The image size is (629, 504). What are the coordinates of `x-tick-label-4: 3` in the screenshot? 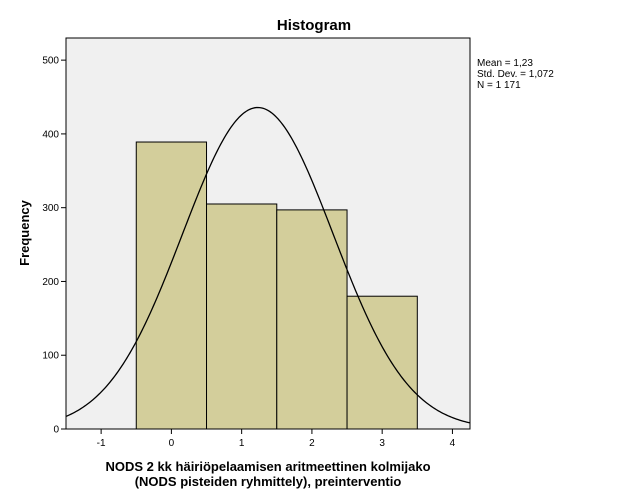 It's located at (382, 443).